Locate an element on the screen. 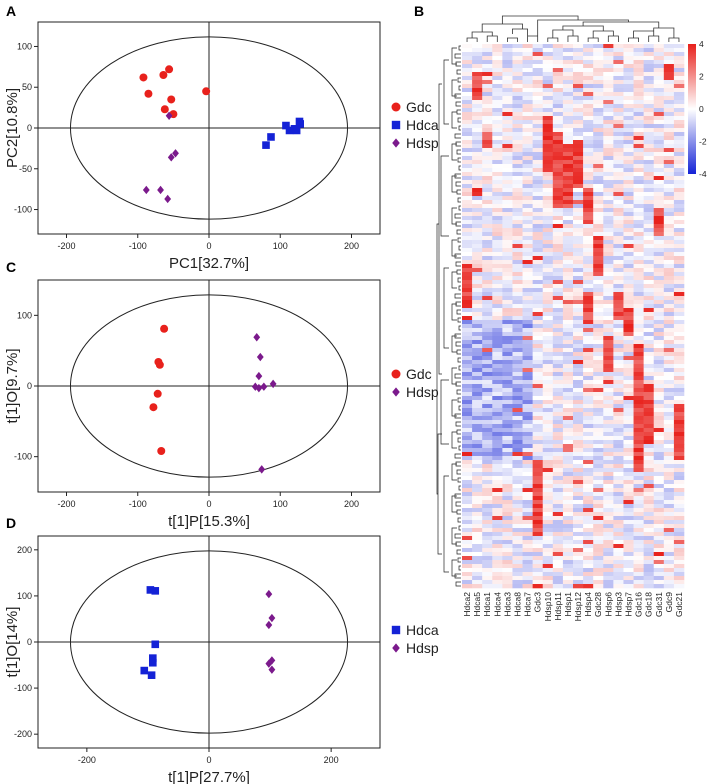 The height and width of the screenshot is (784, 708). panel-a-point-gdc is located at coordinates (169, 69).